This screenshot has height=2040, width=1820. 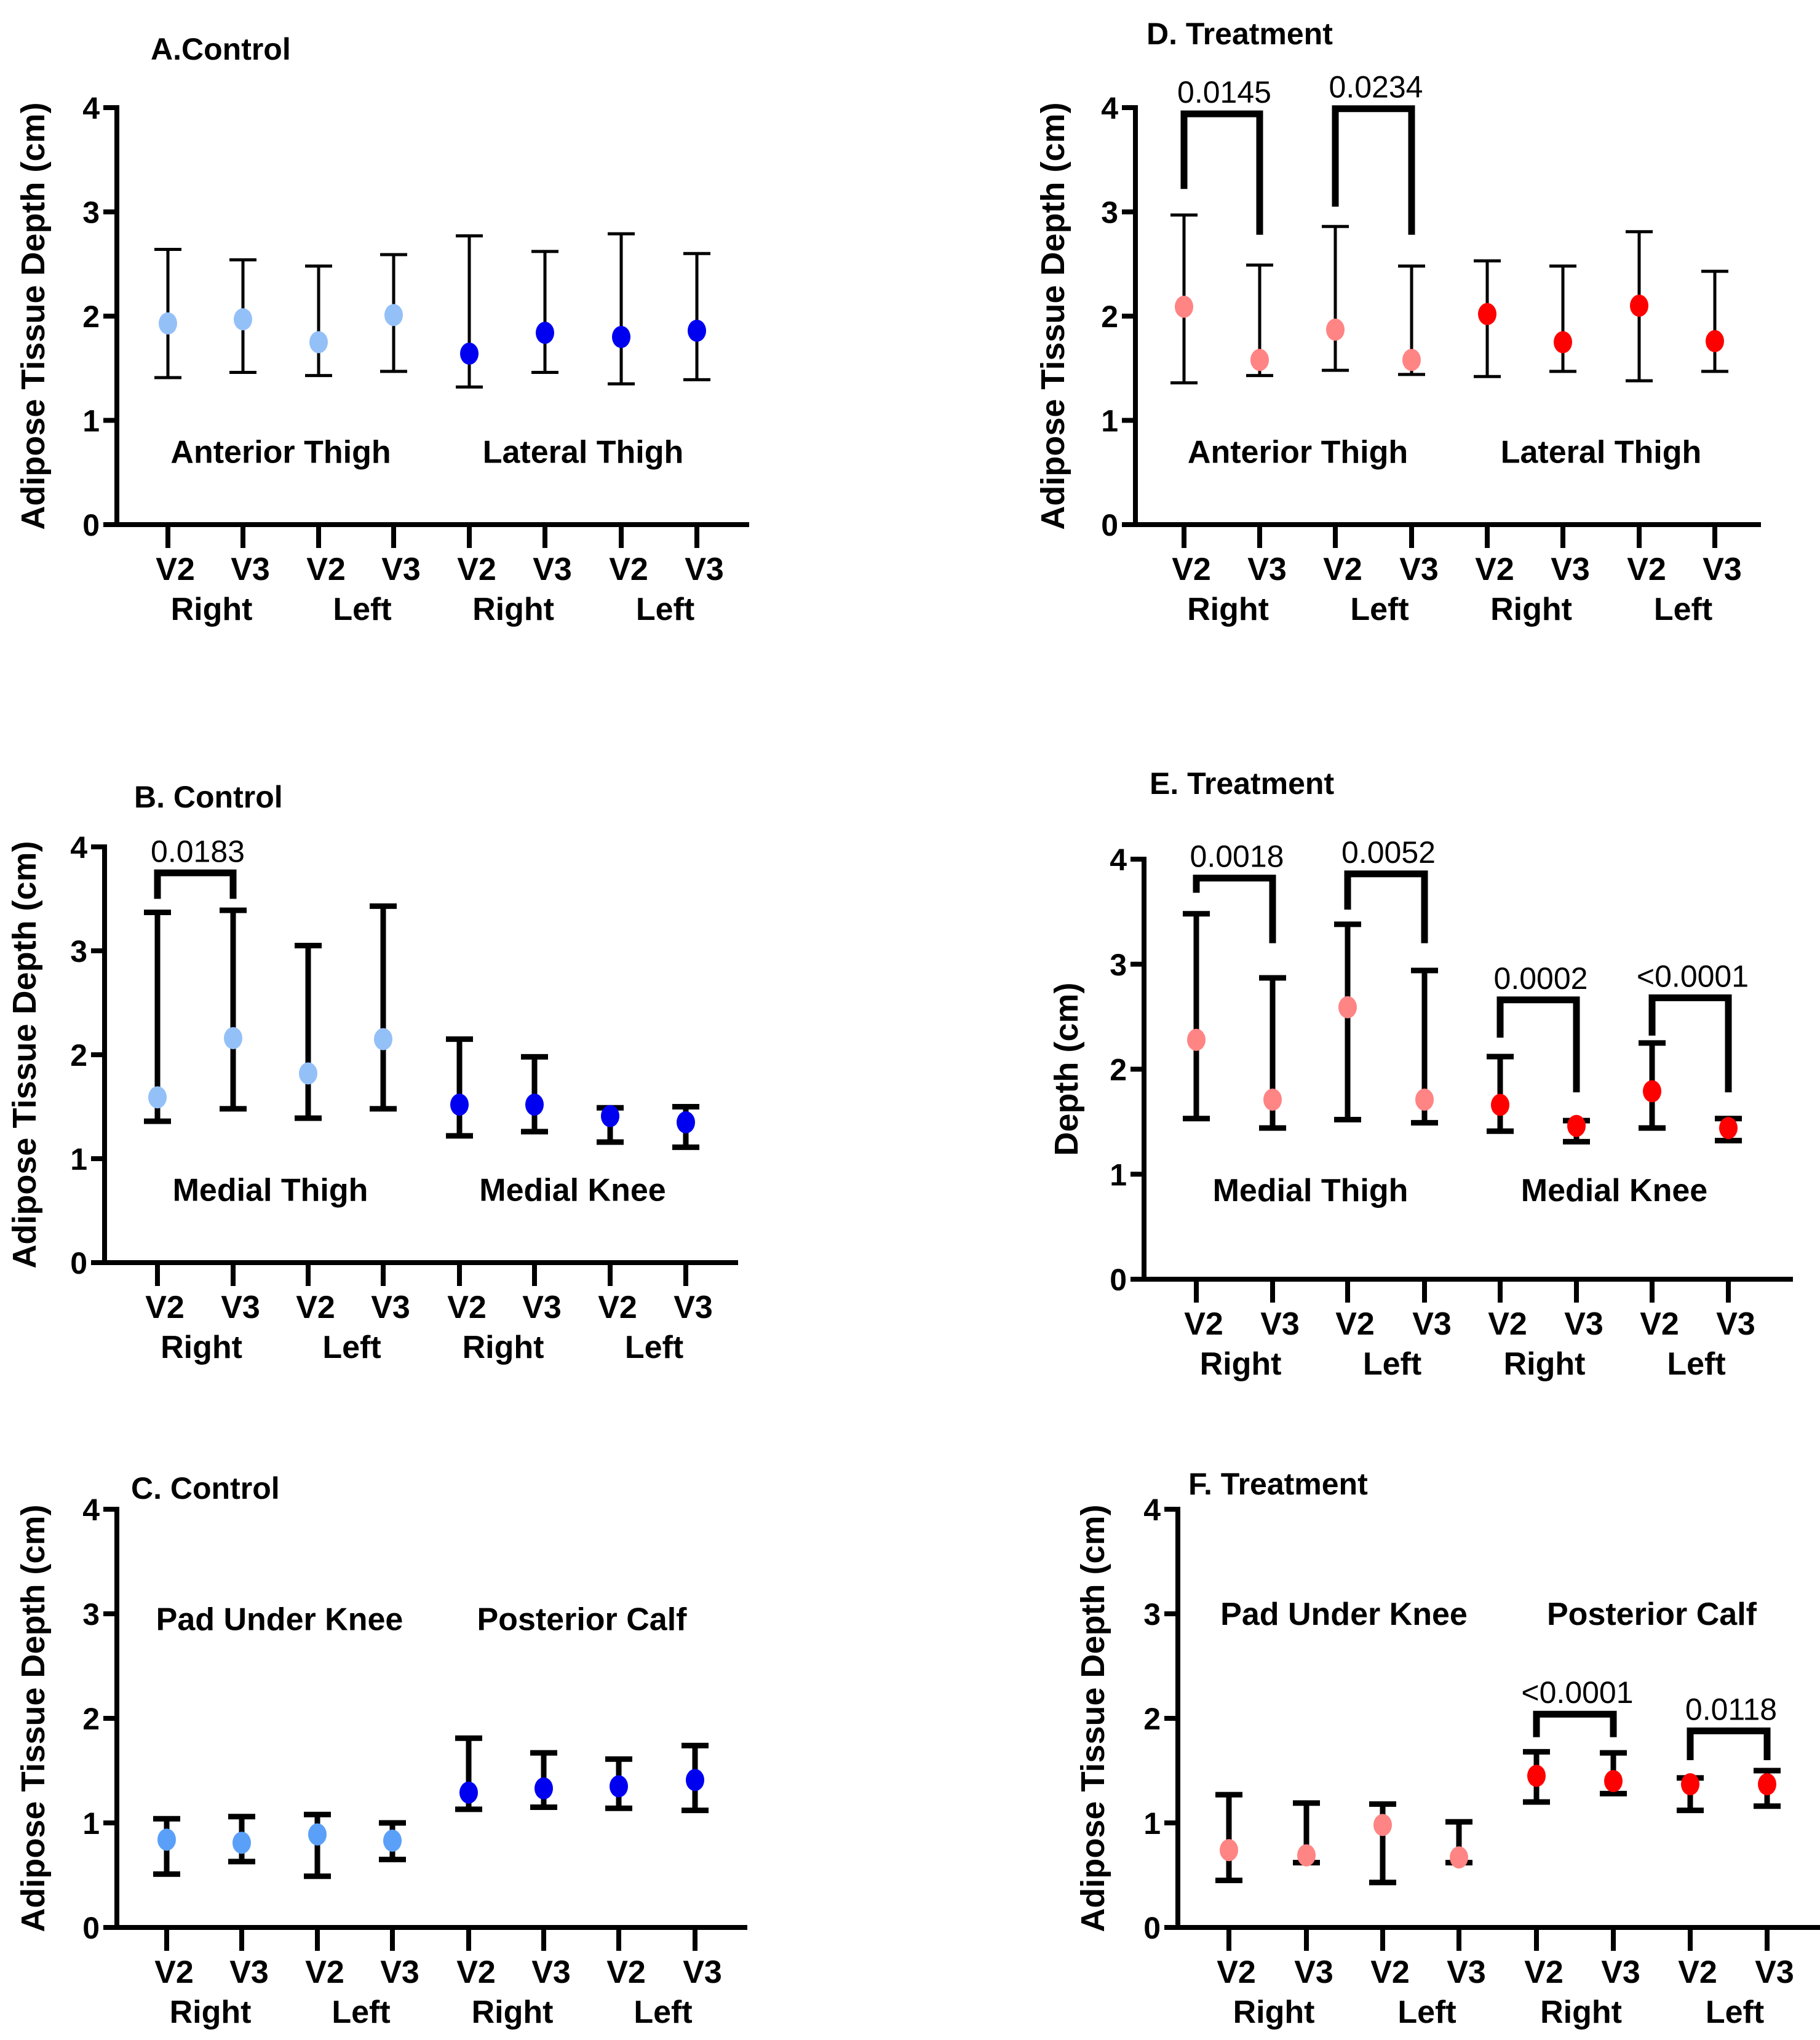 What do you see at coordinates (1118, 860) in the screenshot?
I see `y-tick-label: 4` at bounding box center [1118, 860].